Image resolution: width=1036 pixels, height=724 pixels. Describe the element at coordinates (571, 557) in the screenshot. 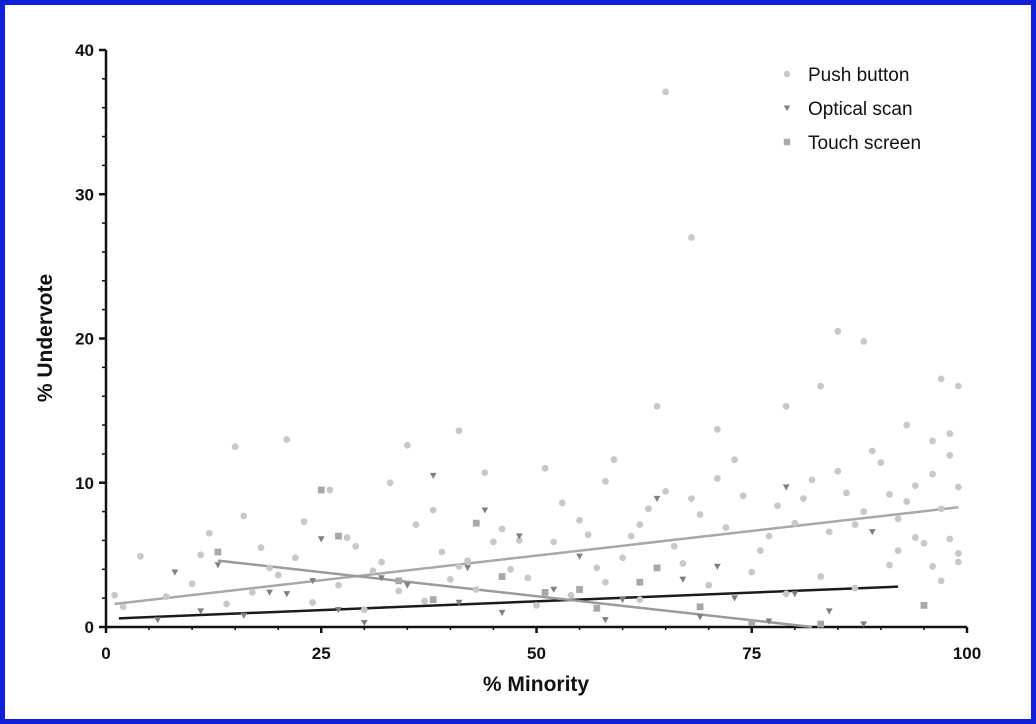

I see `touch-screen-points` at that location.